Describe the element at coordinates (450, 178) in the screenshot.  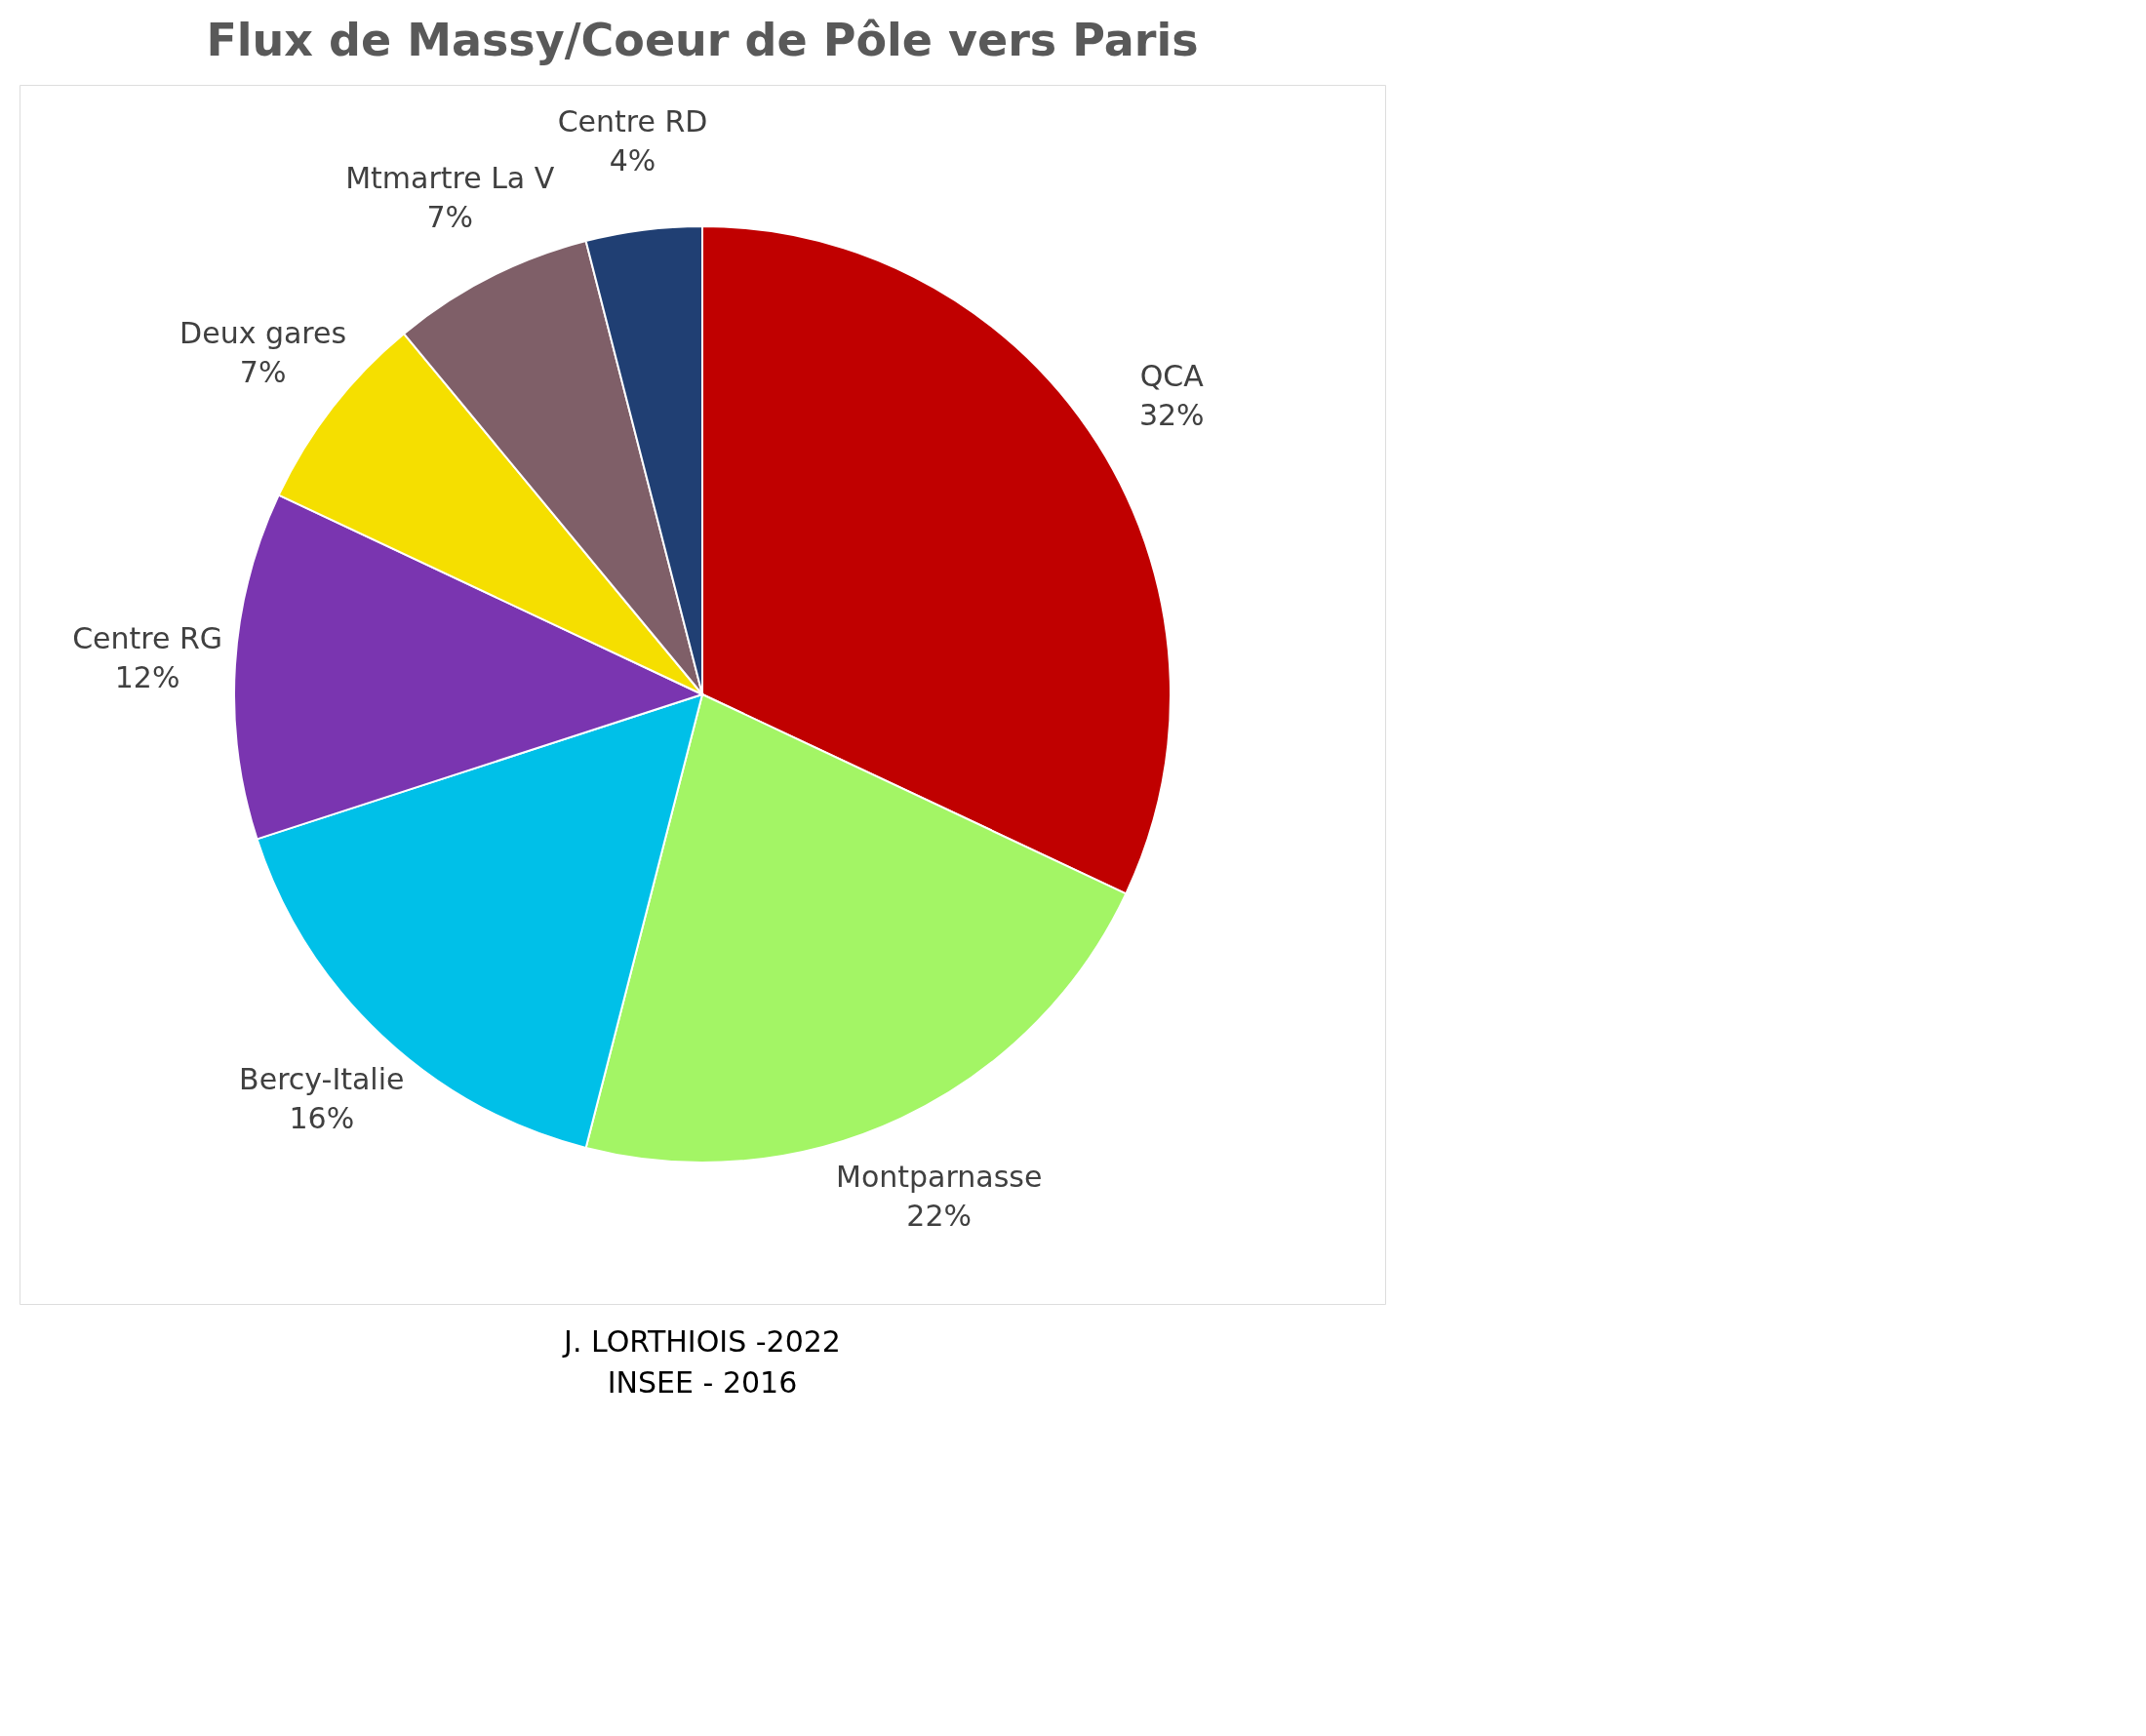
I see `slice-label: Mtmartre La V` at that location.